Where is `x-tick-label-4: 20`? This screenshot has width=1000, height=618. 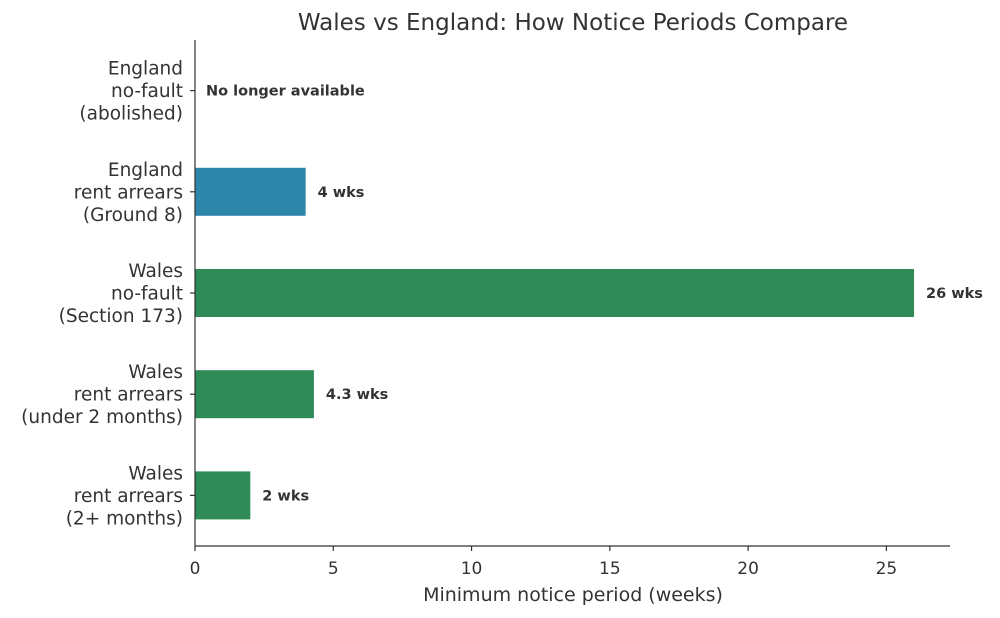
x-tick-label-4: 20 is located at coordinates (748, 569).